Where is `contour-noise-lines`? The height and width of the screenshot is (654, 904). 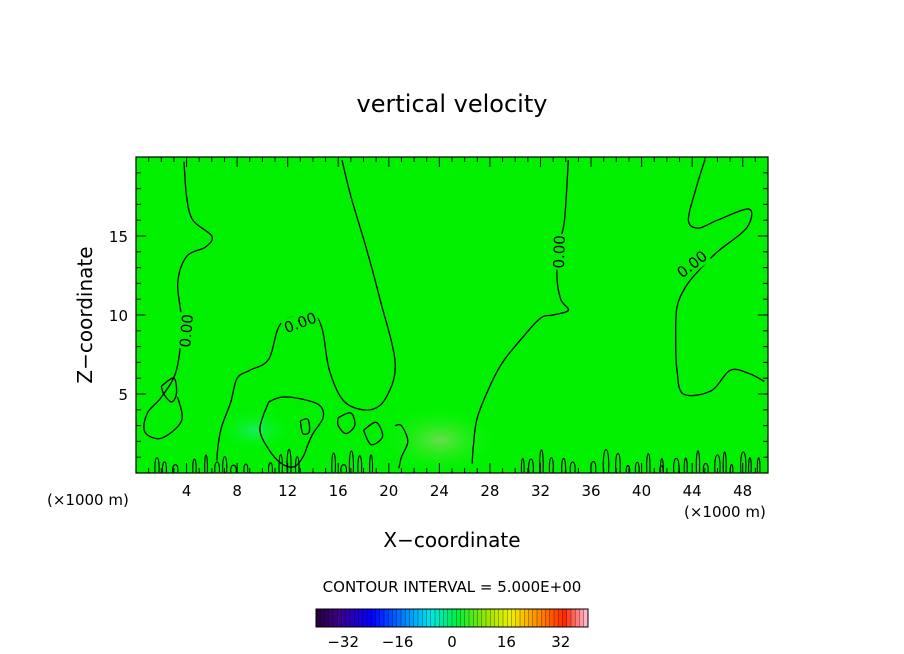
contour-noise-lines is located at coordinates (457, 461).